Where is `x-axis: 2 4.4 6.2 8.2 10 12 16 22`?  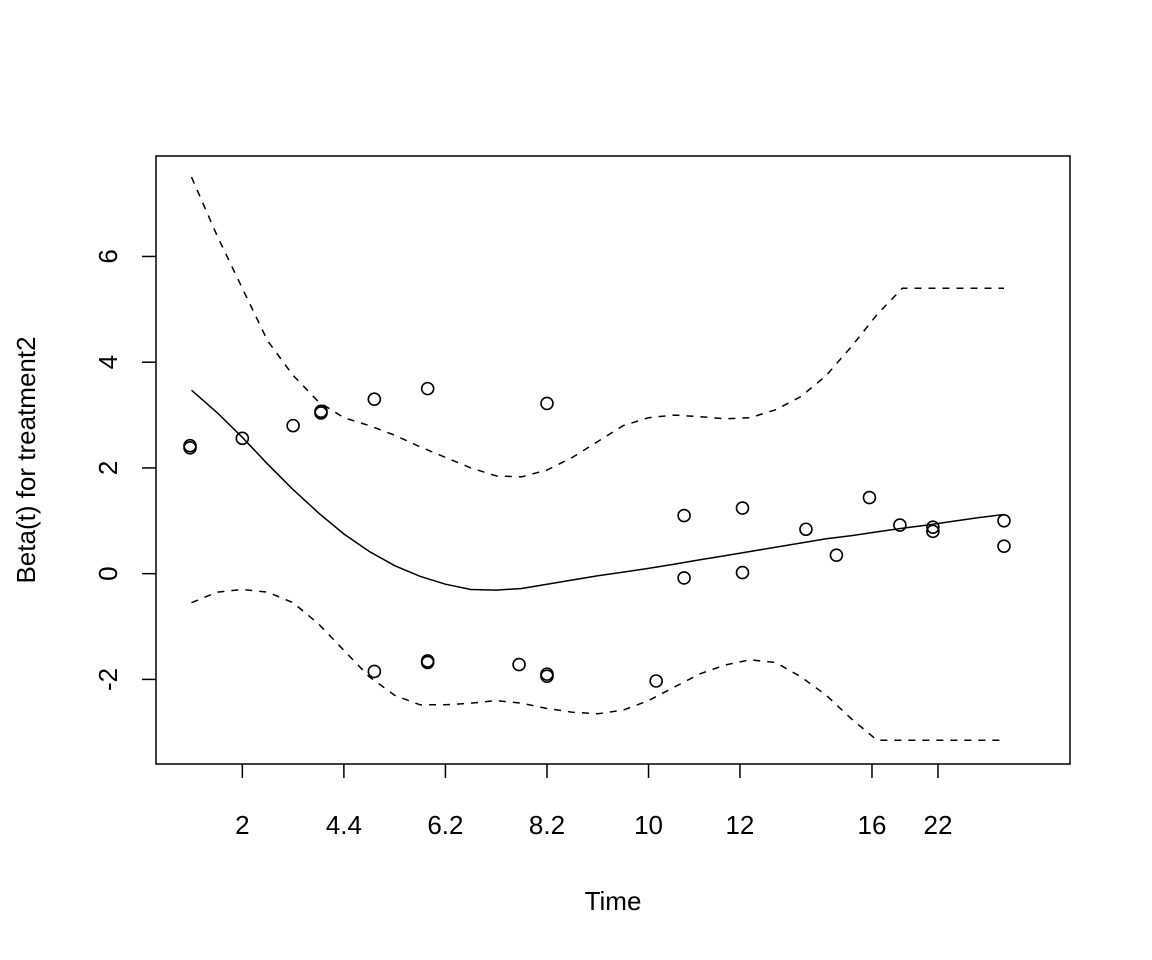 x-axis: 2 4.4 6.2 8.2 10 12 16 22 is located at coordinates (593, 802).